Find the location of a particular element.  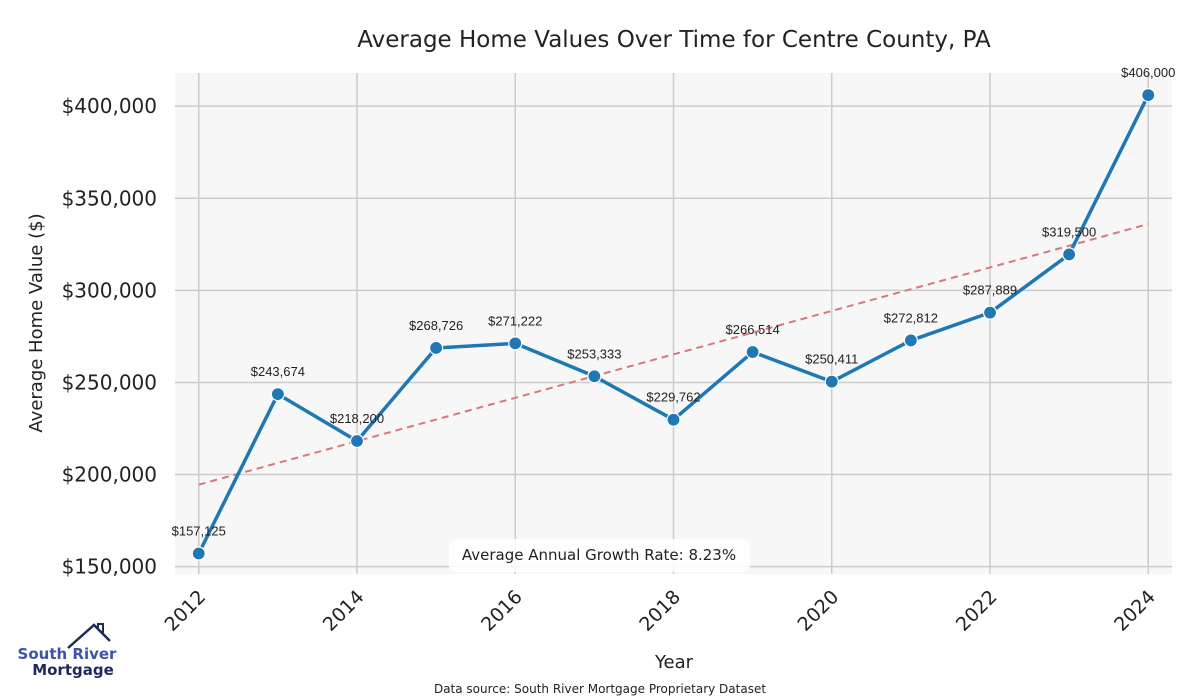

x-axis-label: Year is located at coordinates (674, 662).